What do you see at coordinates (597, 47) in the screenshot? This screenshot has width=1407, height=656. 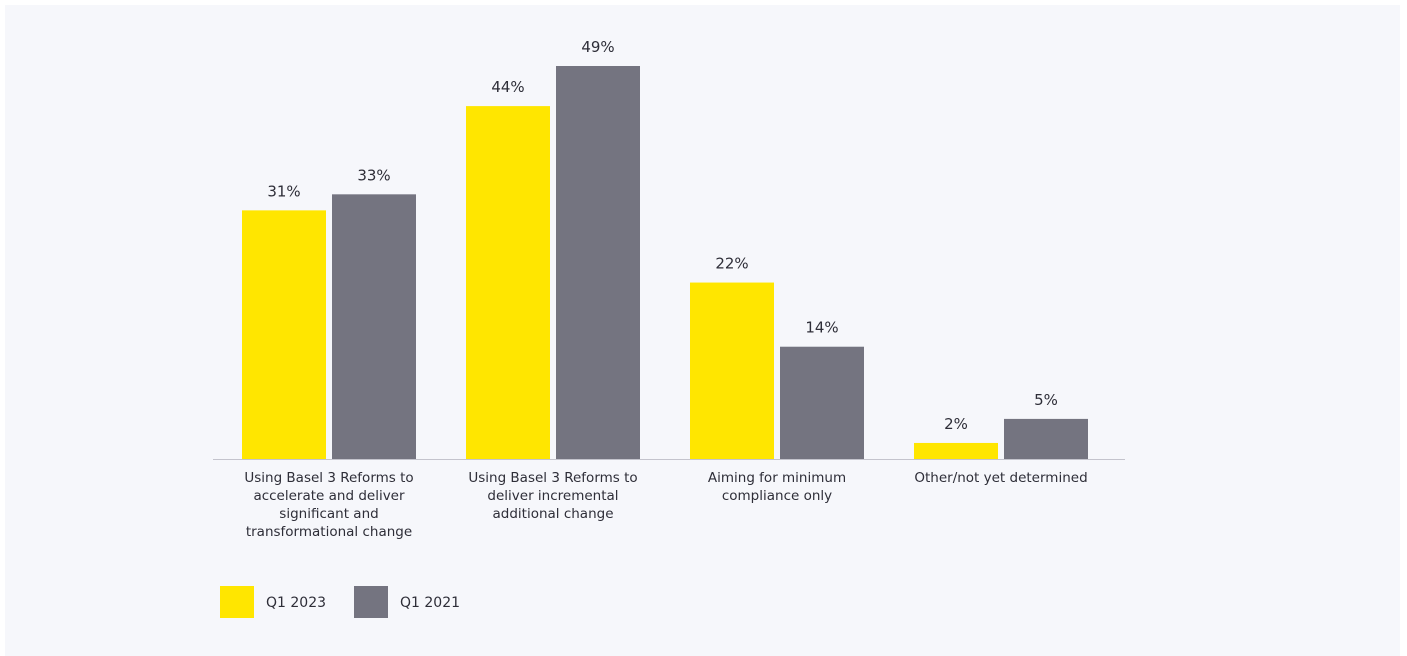 I see `data-label-q1-2021-cat-2: 49%` at bounding box center [597, 47].